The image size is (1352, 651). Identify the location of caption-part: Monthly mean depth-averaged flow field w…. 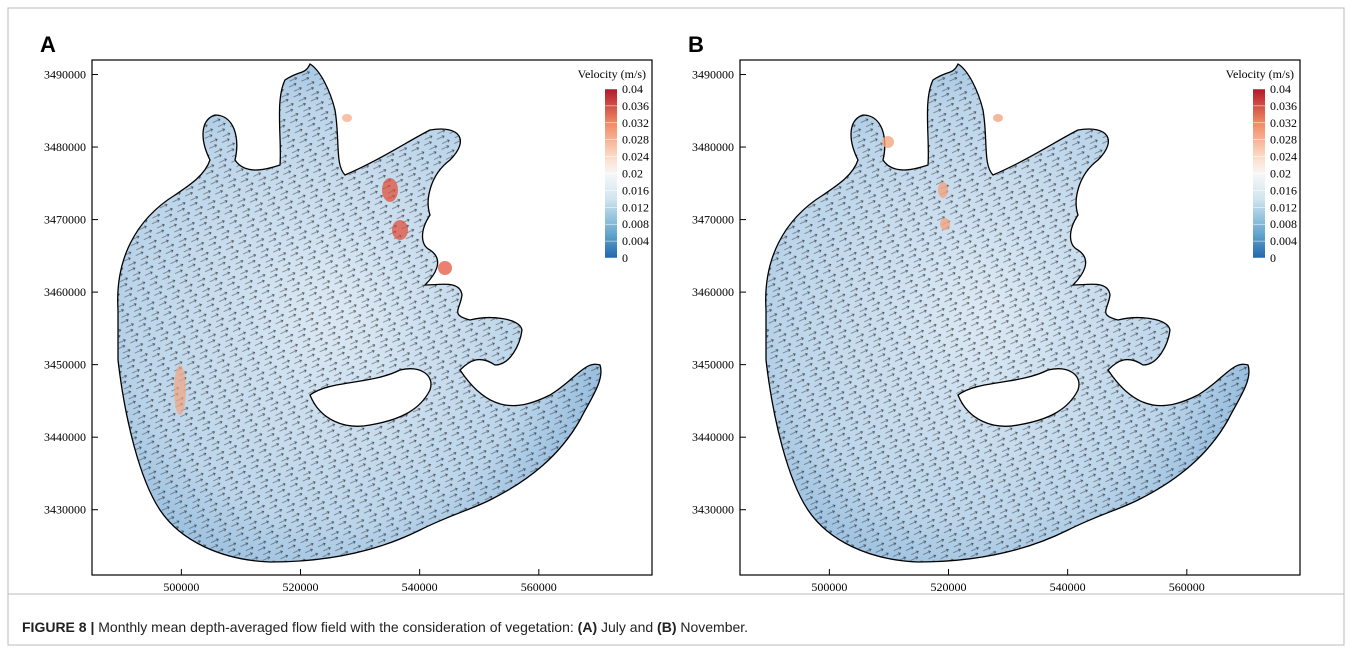
(336, 627).